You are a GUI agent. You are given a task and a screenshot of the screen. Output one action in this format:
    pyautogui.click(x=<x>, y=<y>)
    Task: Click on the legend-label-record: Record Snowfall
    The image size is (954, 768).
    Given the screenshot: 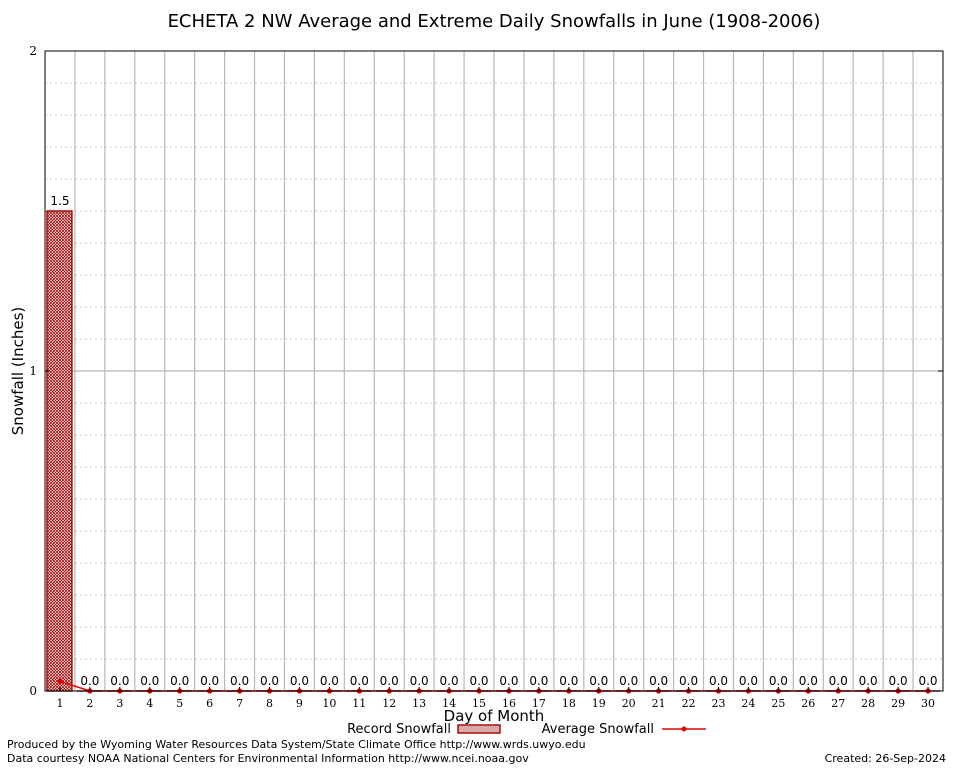 What is the action you would take?
    pyautogui.click(x=399, y=729)
    